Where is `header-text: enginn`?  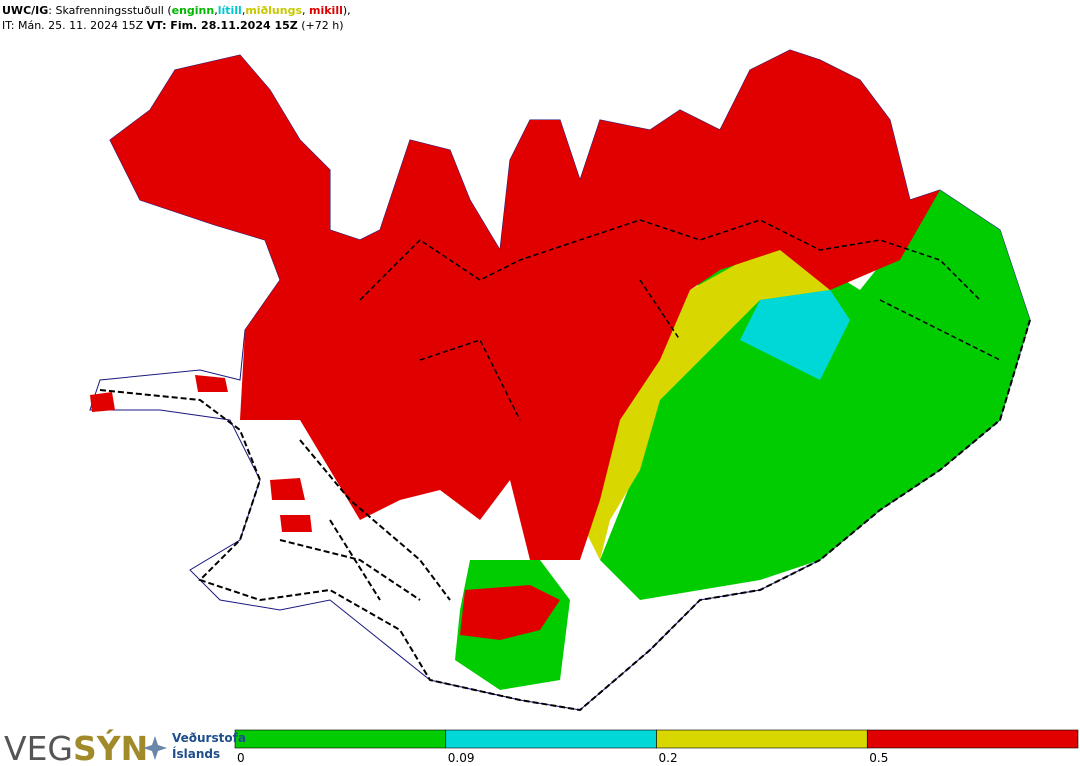
header-text: enginn is located at coordinates (193, 10).